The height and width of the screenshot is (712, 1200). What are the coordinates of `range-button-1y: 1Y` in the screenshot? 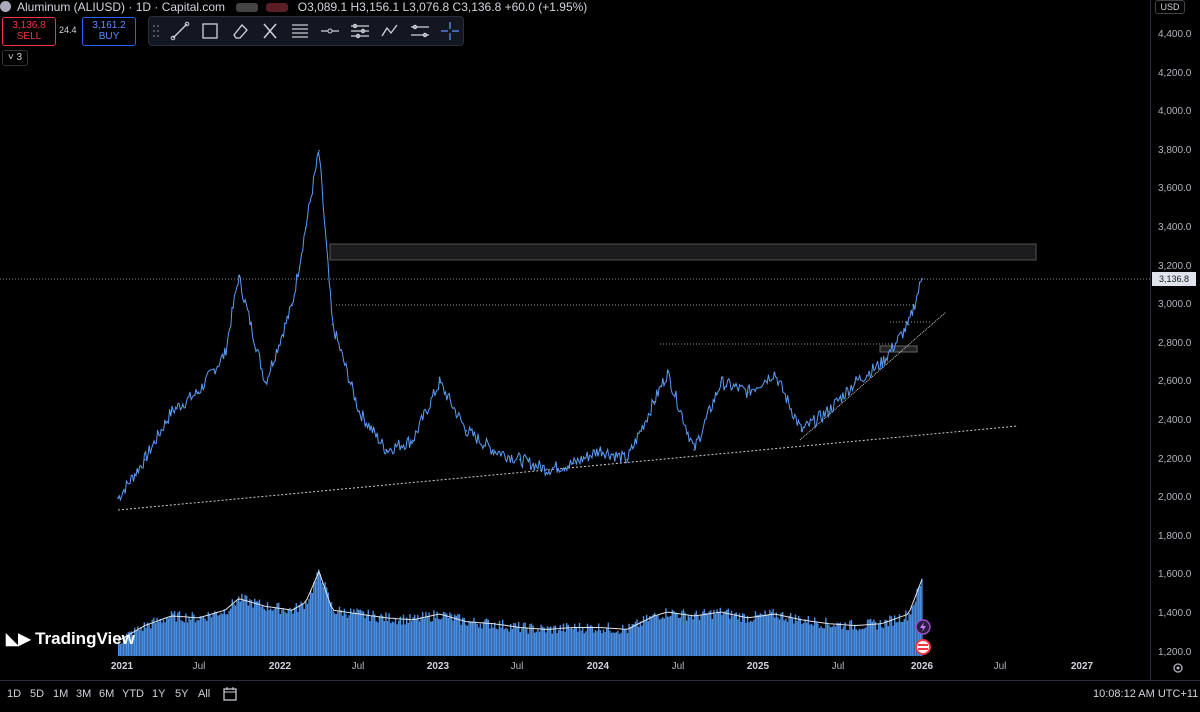 It's located at (159, 694).